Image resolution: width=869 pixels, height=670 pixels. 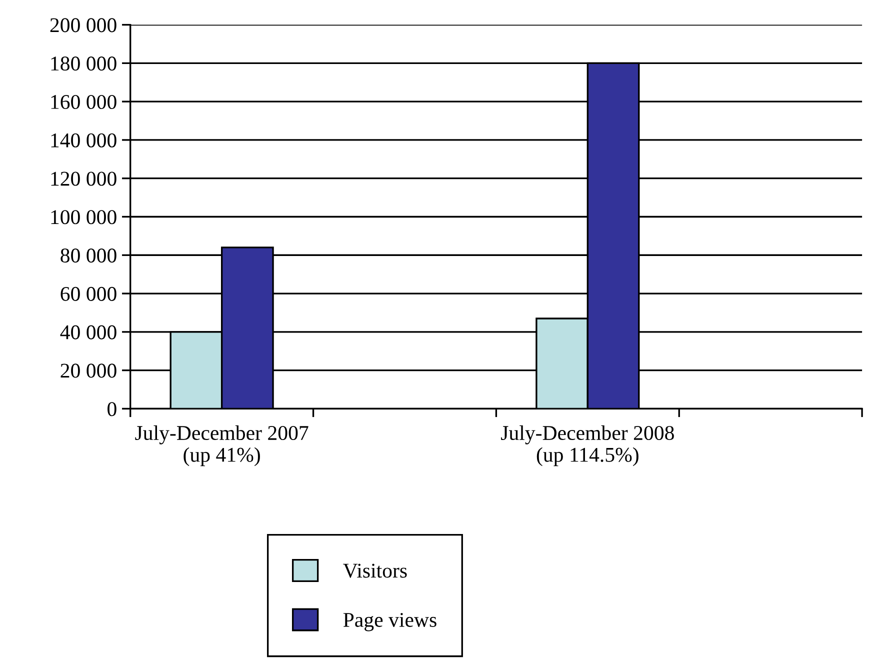 I want to click on y-tick-label: 120 000, so click(x=83, y=179).